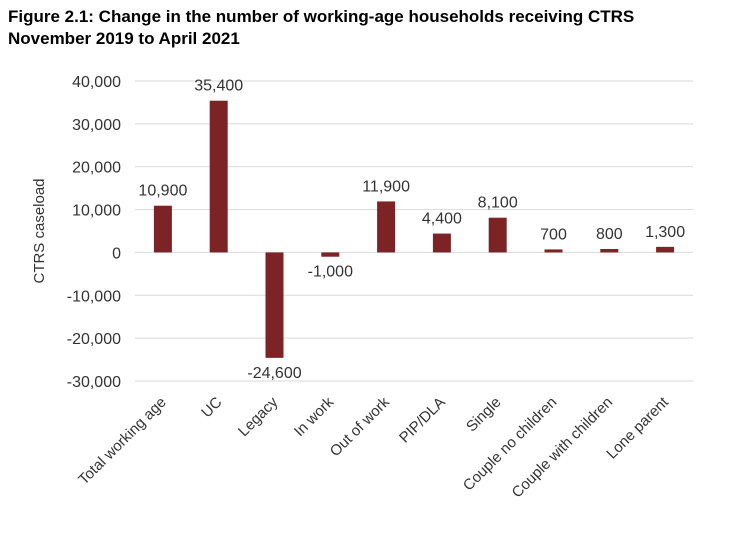  Describe the element at coordinates (484, 415) in the screenshot. I see `x-tick-label: Single` at that location.